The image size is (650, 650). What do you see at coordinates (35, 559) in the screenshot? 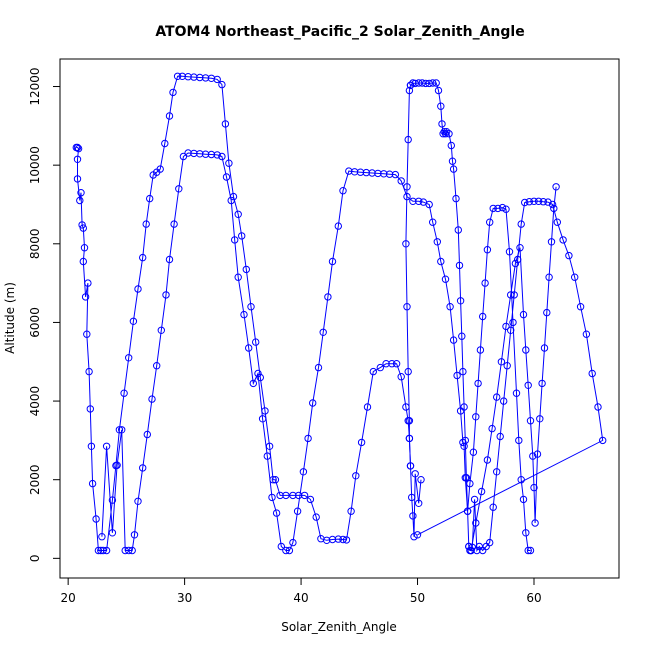
I see `y-tick-label: 0` at bounding box center [35, 559].